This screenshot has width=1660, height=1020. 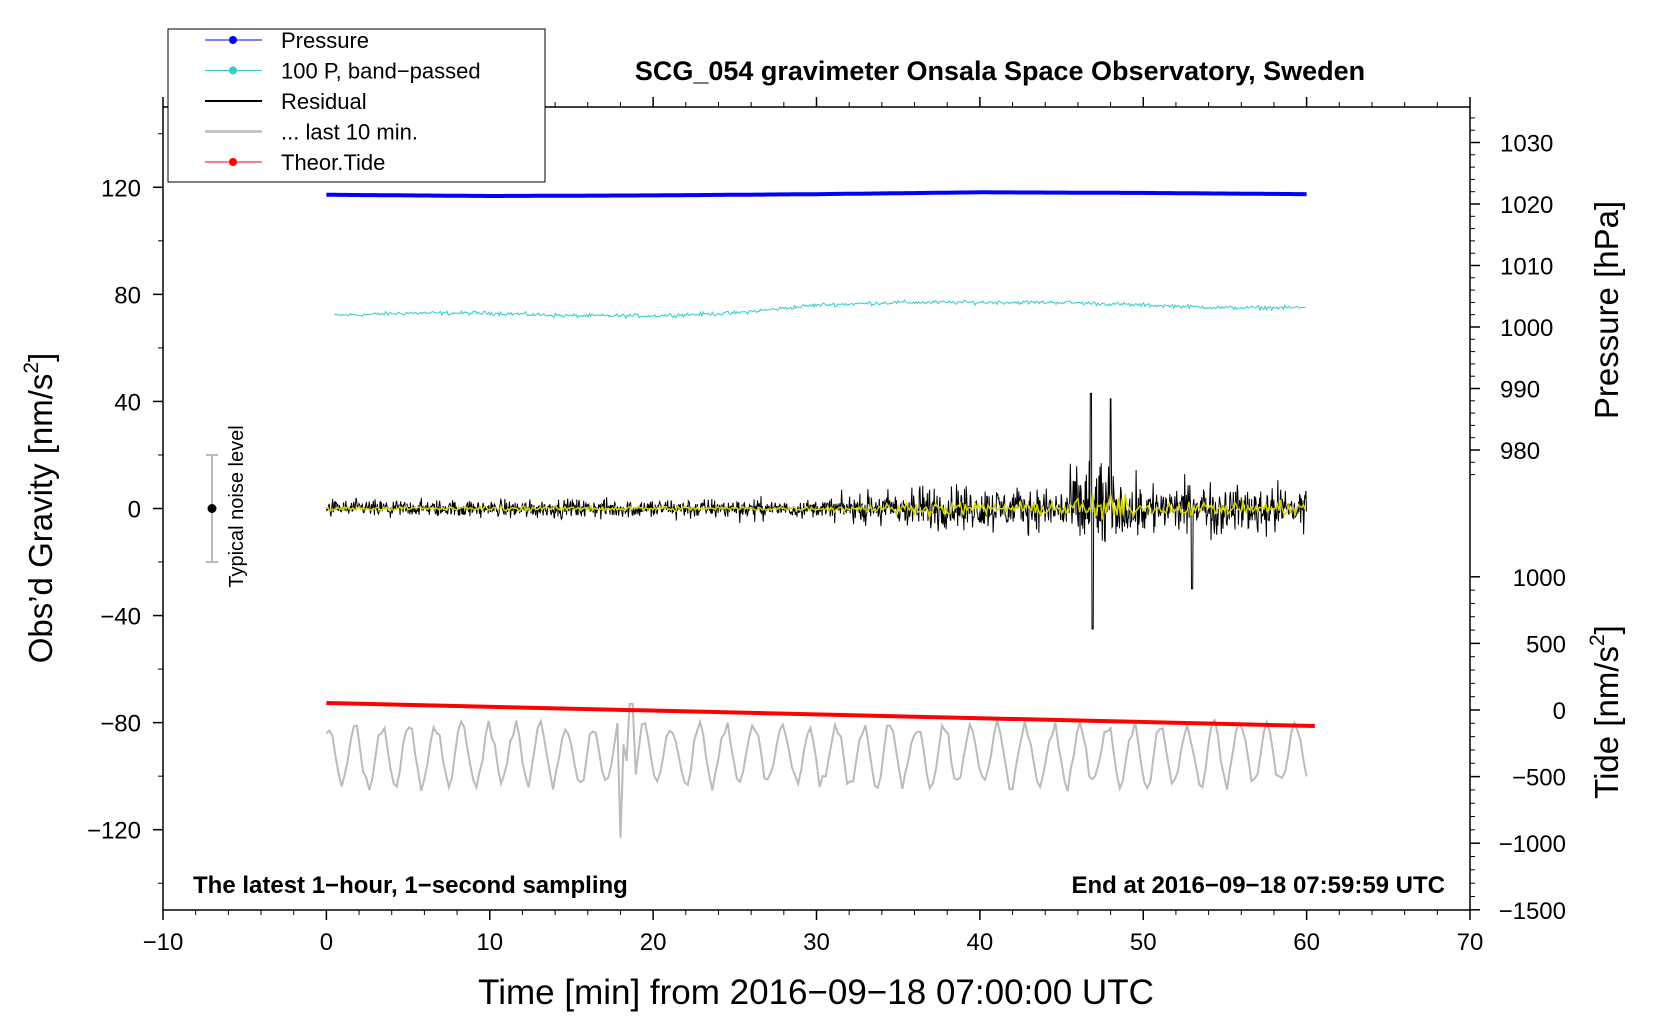 I want to click on pressure-tick-label: 1020, so click(x=1526, y=205).